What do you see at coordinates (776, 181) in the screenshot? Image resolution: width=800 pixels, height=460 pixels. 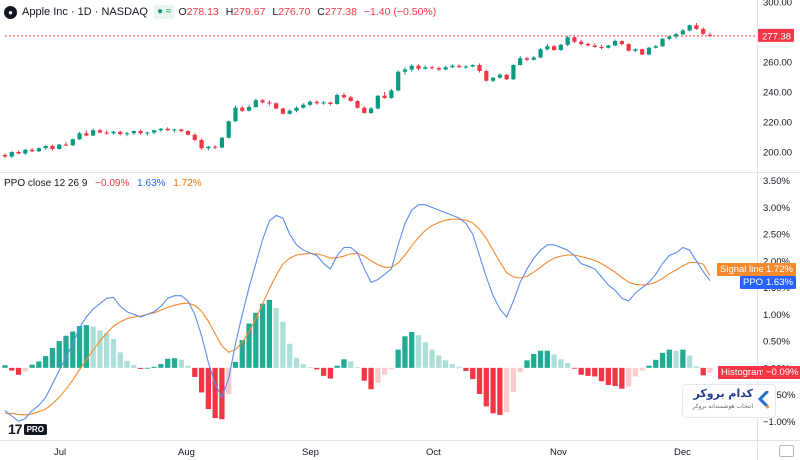 I see `ppo-axis-tick: 3.50%` at bounding box center [776, 181].